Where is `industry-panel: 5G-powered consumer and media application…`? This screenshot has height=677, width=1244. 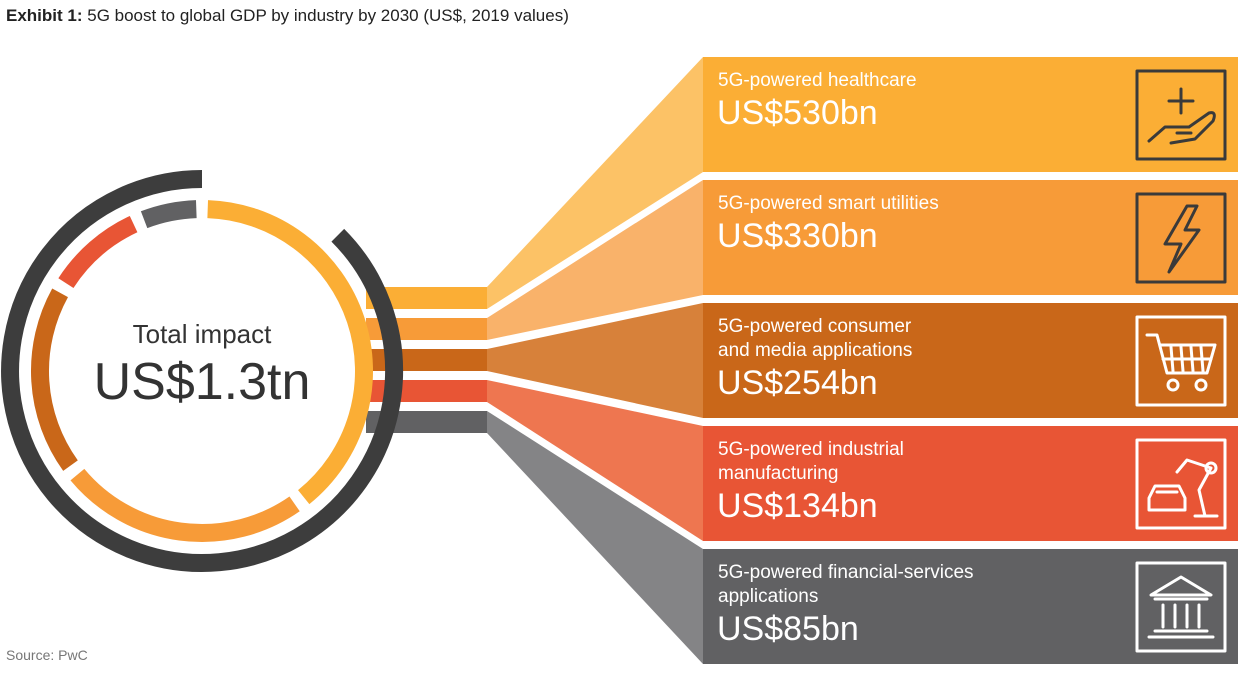 industry-panel: 5G-powered consumer and media application… is located at coordinates (970, 360).